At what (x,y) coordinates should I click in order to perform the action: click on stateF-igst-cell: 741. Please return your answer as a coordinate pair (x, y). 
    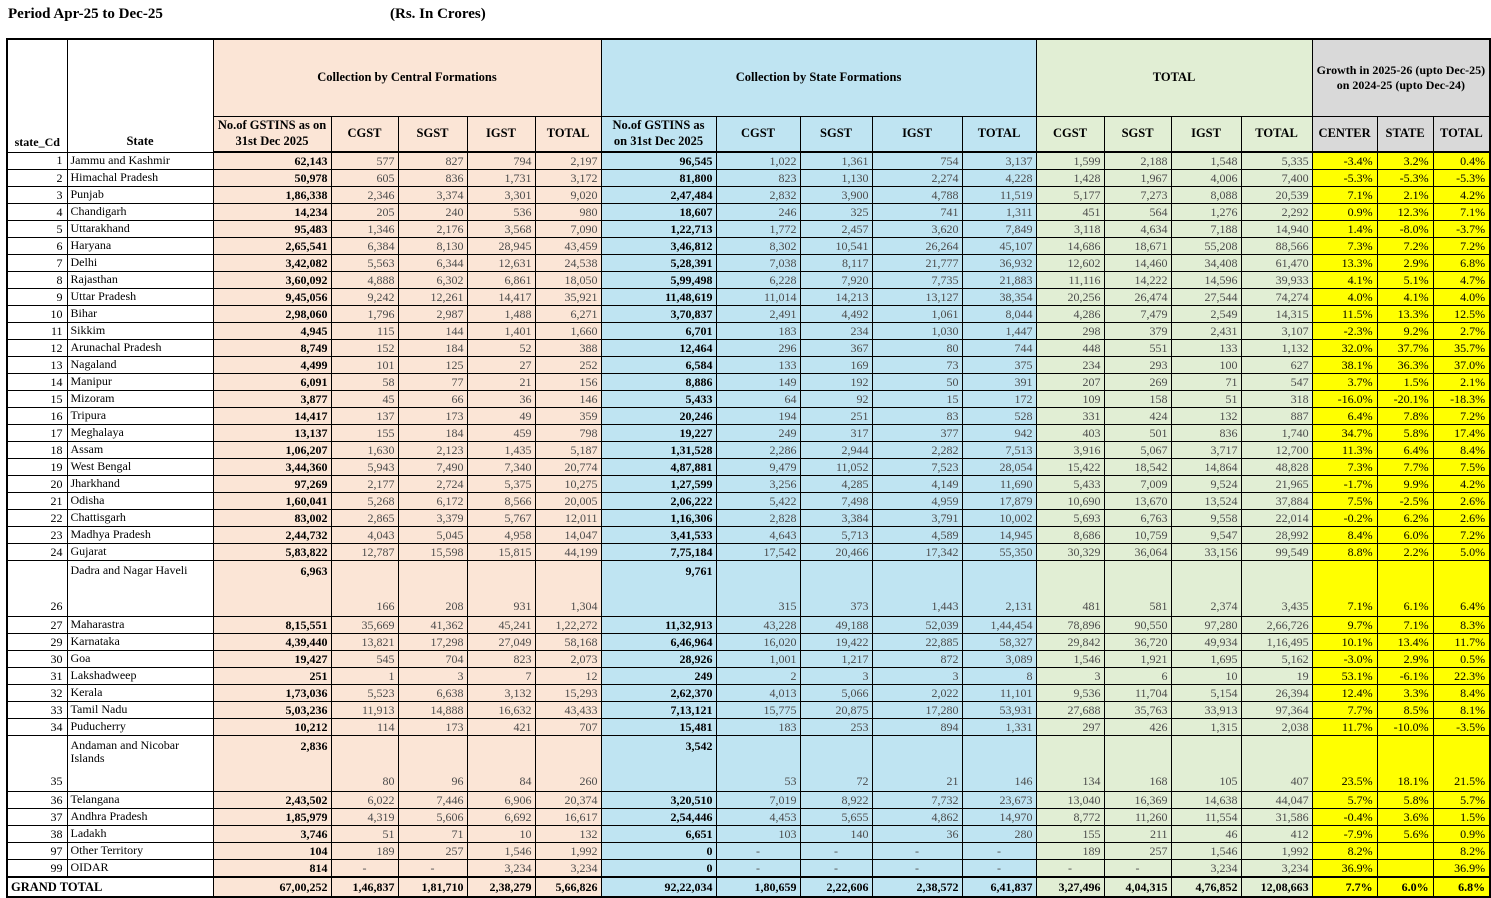
    Looking at the image, I should click on (917, 212).